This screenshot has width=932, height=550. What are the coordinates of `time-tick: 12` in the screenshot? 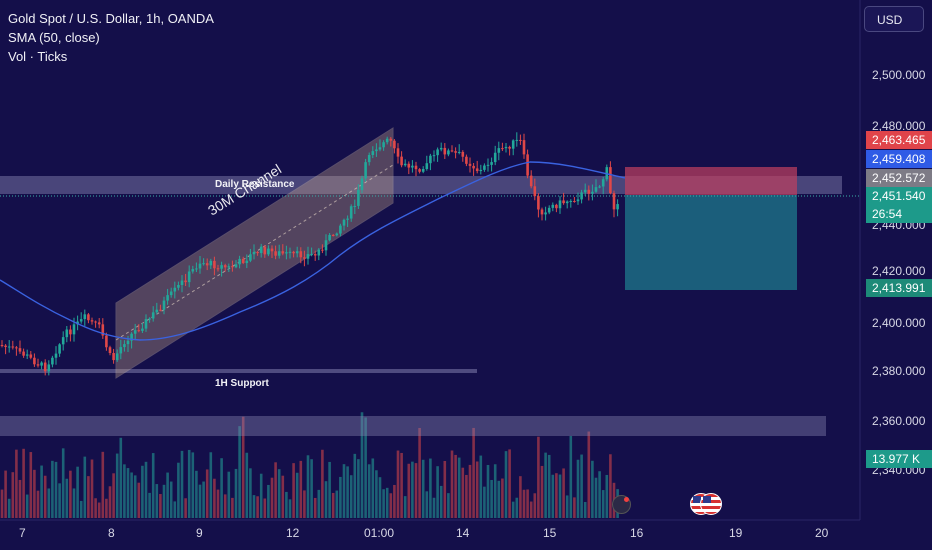 It's located at (293, 533).